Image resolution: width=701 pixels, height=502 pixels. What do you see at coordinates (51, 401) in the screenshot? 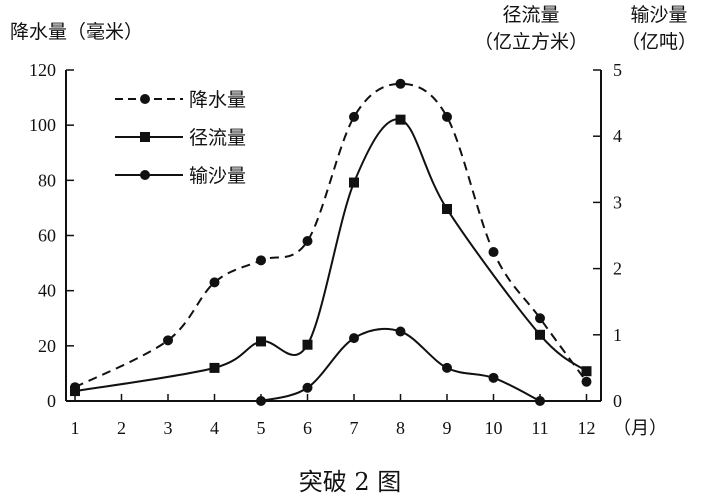
I see `left-tick-label: 0` at bounding box center [51, 401].